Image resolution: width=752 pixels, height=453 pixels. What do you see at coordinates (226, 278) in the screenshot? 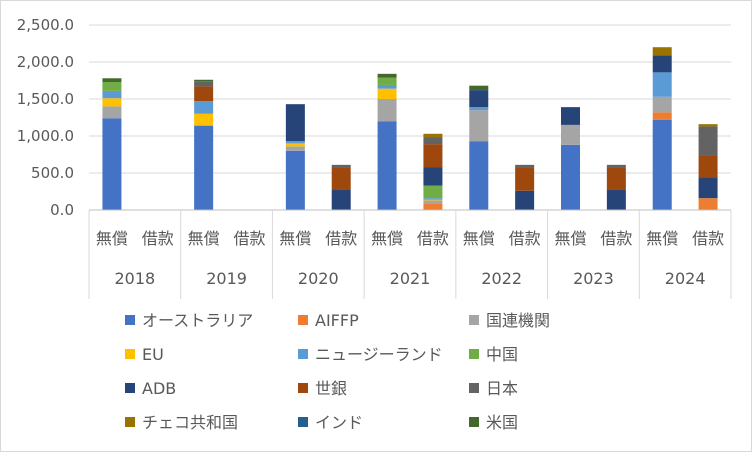
I see `x-group-label: 2019` at bounding box center [226, 278].